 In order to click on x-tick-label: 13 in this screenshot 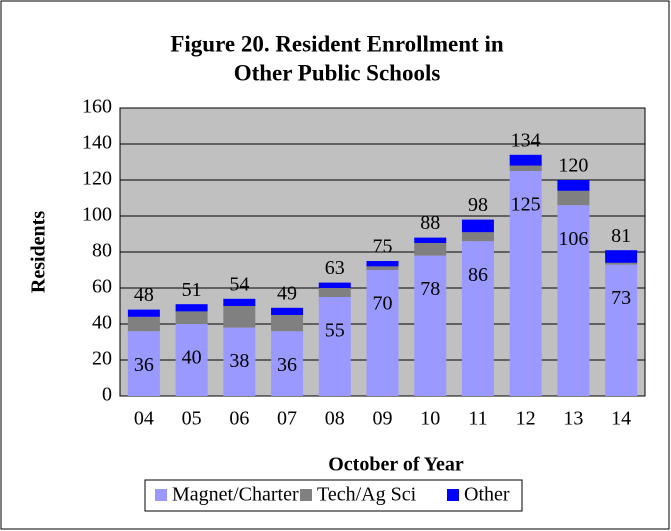, I will do `click(573, 419)`.